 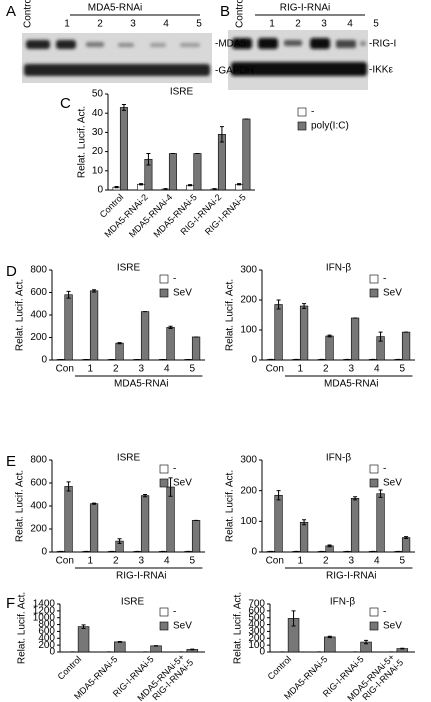 I want to click on y-tick-label: 1400, so click(x=44, y=604).